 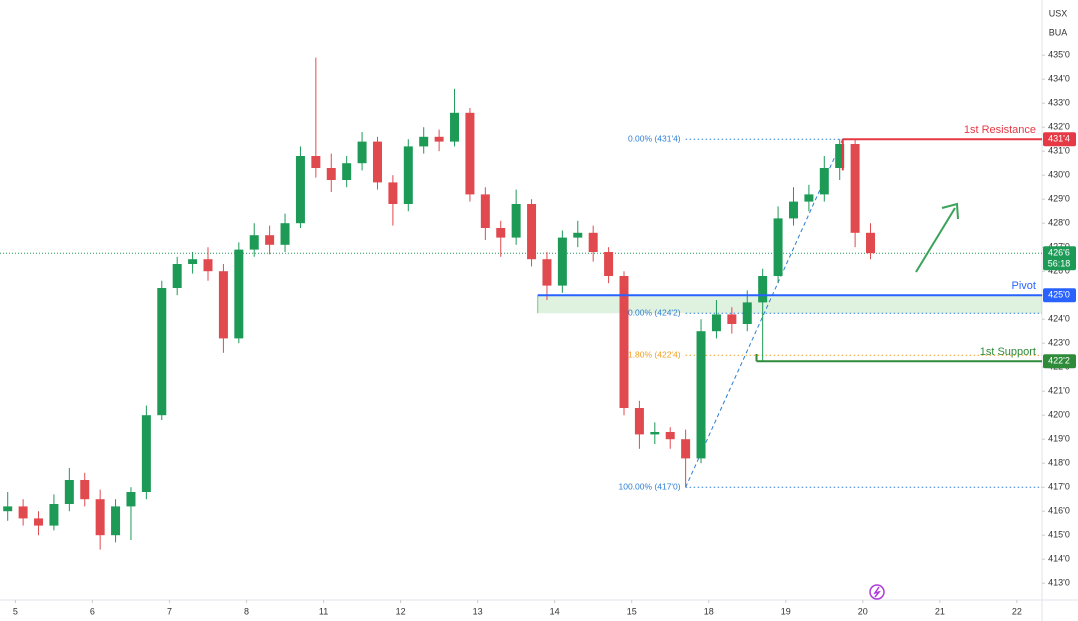 What do you see at coordinates (1059, 55) in the screenshot?
I see `y-tick-label: 435'0` at bounding box center [1059, 55].